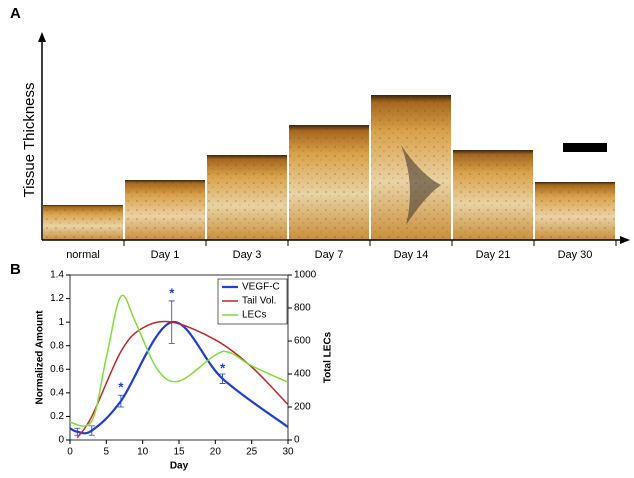  Describe the element at coordinates (15, 13) in the screenshot. I see `panel-label: A` at that location.